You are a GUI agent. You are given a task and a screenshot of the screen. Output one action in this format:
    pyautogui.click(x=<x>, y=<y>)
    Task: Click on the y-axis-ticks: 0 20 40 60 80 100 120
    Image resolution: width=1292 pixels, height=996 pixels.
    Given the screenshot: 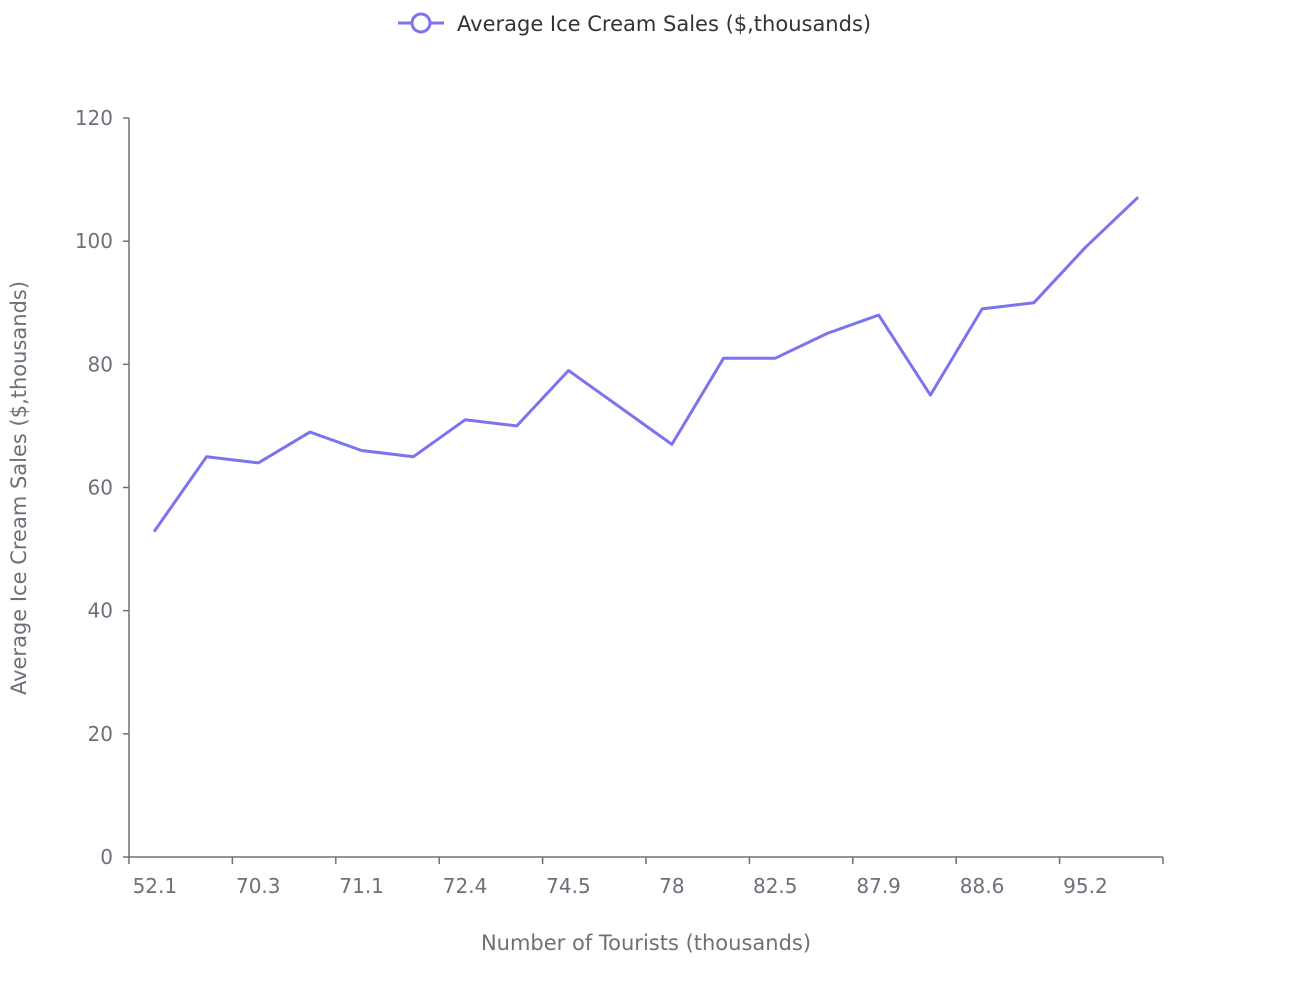 What is the action you would take?
    pyautogui.click(x=102, y=487)
    